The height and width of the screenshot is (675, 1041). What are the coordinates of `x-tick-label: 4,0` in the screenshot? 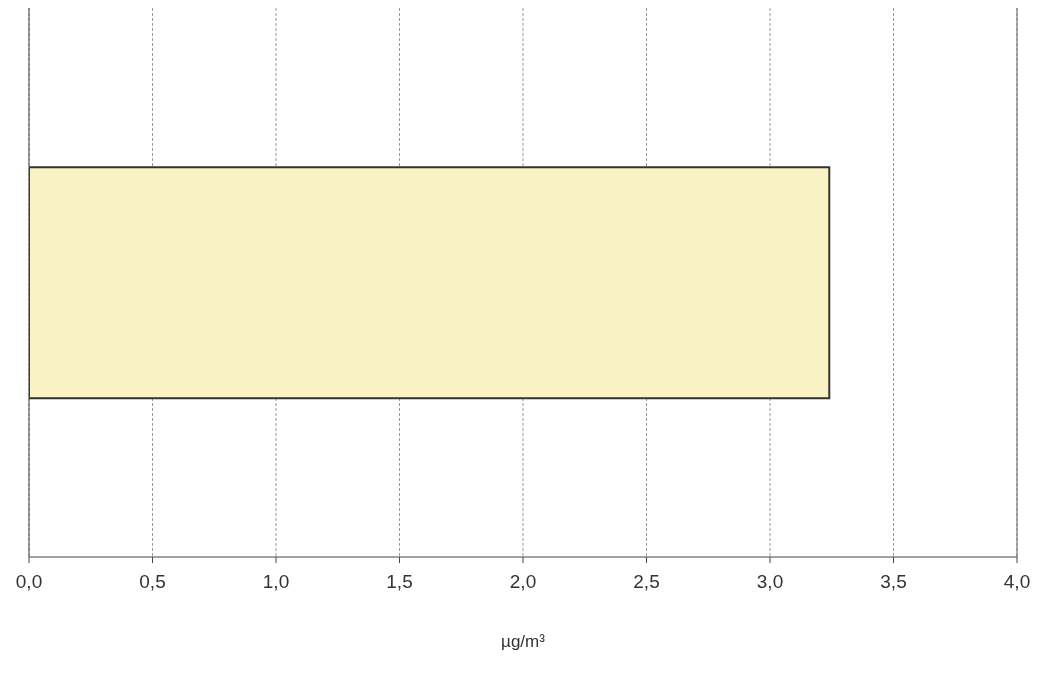 It's located at (1017, 582).